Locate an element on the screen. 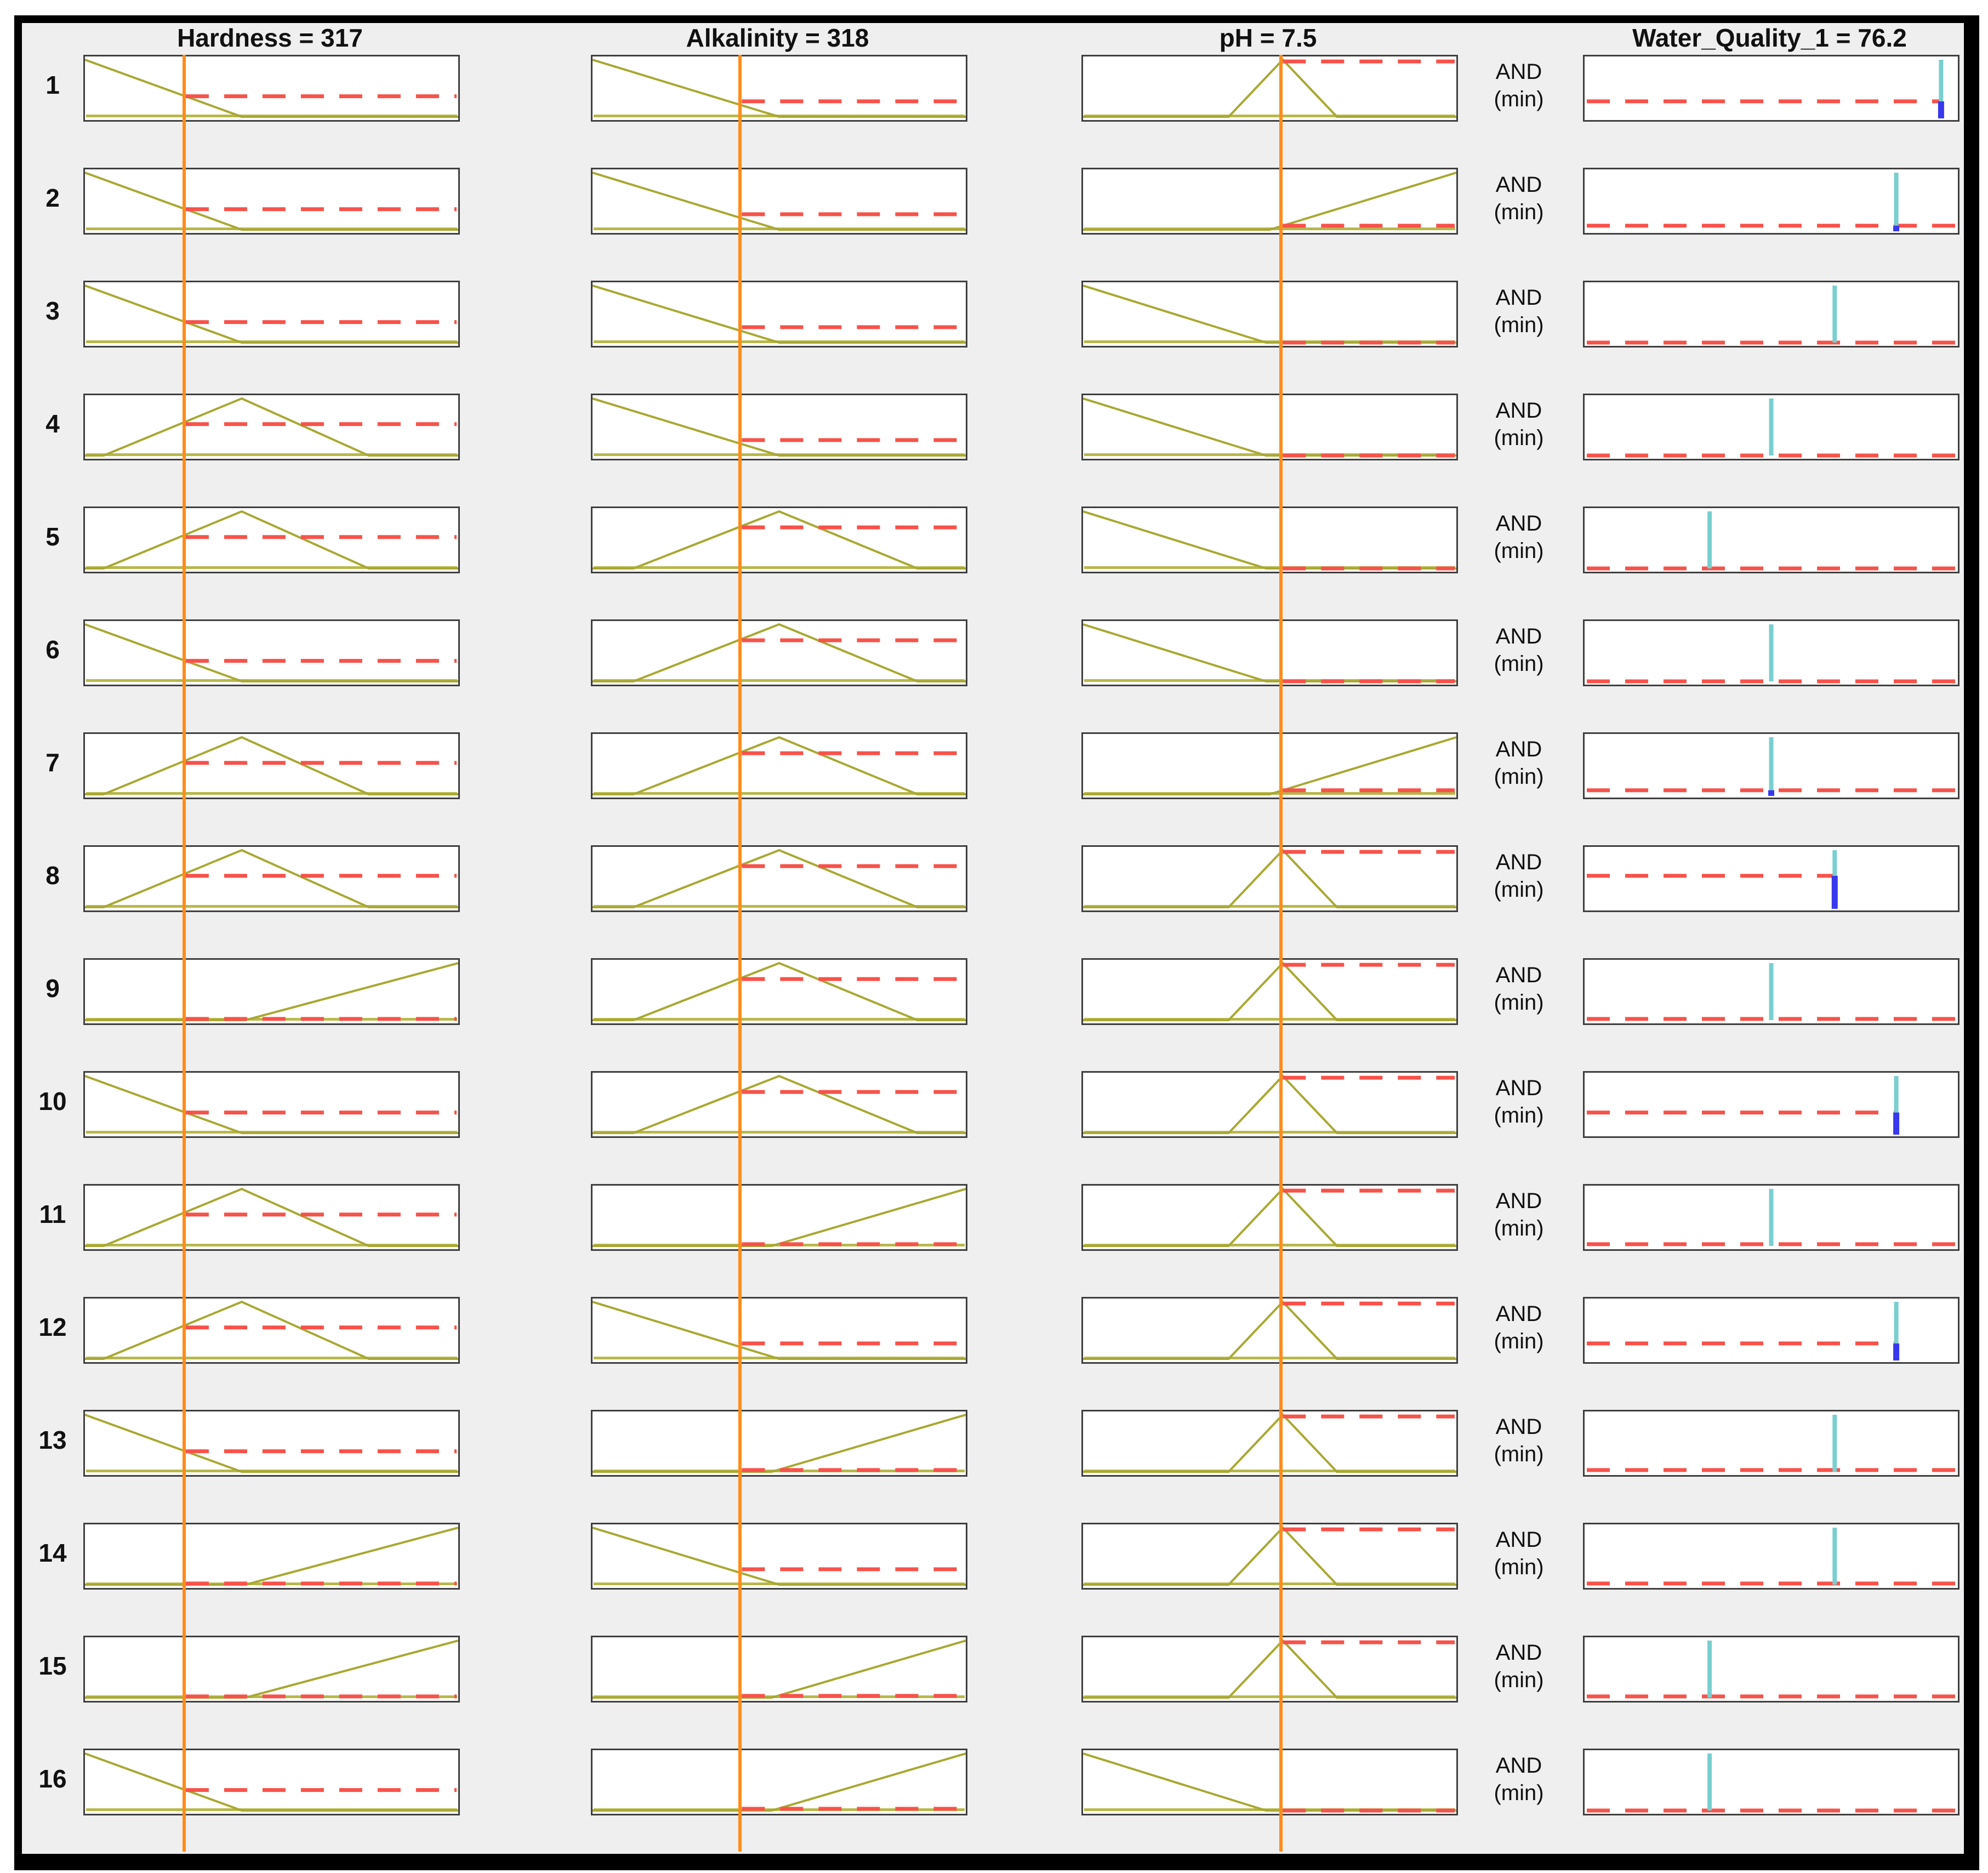 This screenshot has height=1873, width=1988. rule-11-alkalinity-plot is located at coordinates (779, 1217).